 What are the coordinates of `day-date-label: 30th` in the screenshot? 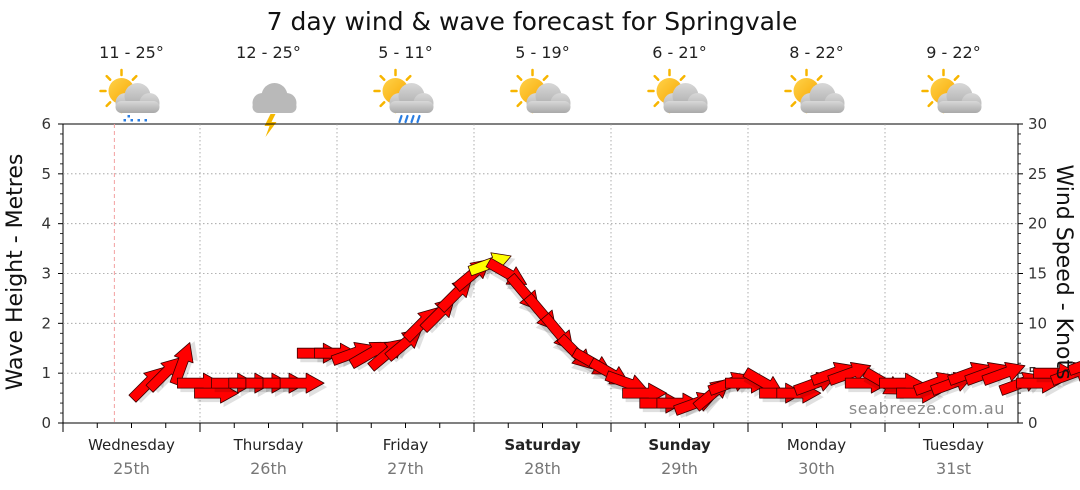 It's located at (816, 468).